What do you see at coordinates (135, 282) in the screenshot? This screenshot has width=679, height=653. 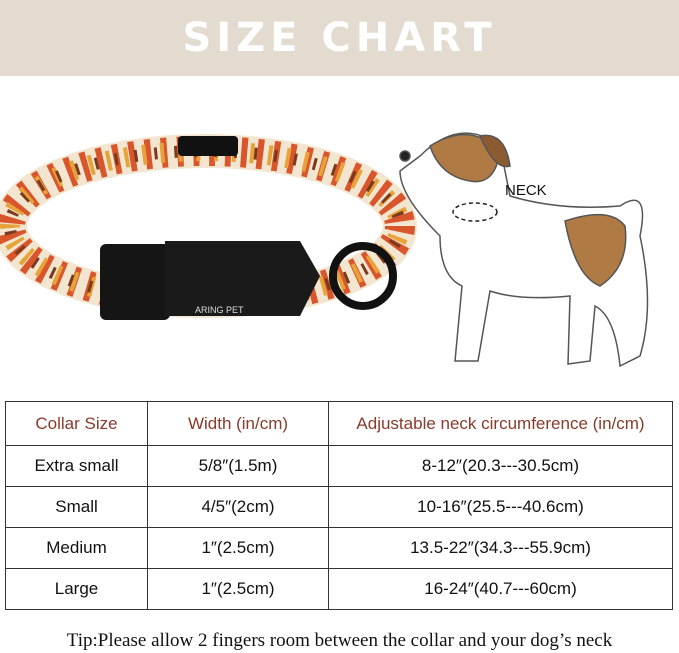 I see `buckle` at bounding box center [135, 282].